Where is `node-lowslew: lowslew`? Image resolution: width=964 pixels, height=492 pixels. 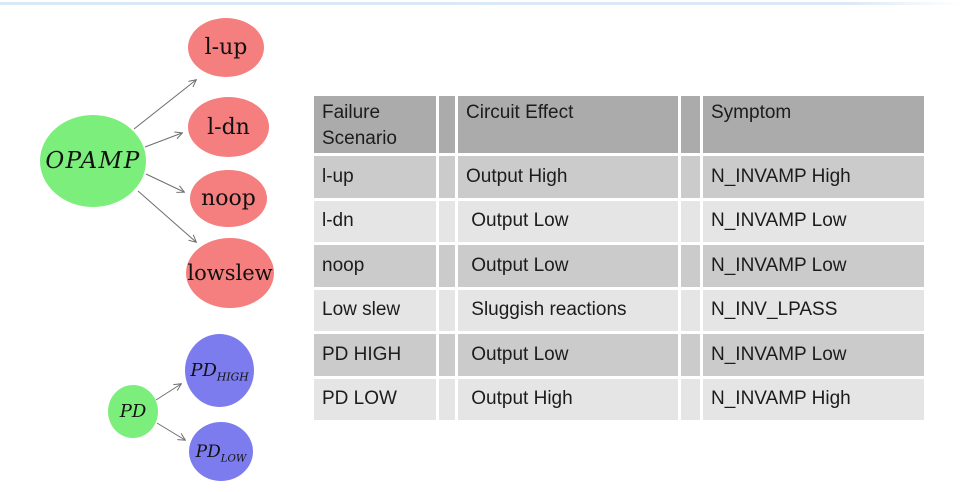 node-lowslew: lowslew is located at coordinates (230, 273).